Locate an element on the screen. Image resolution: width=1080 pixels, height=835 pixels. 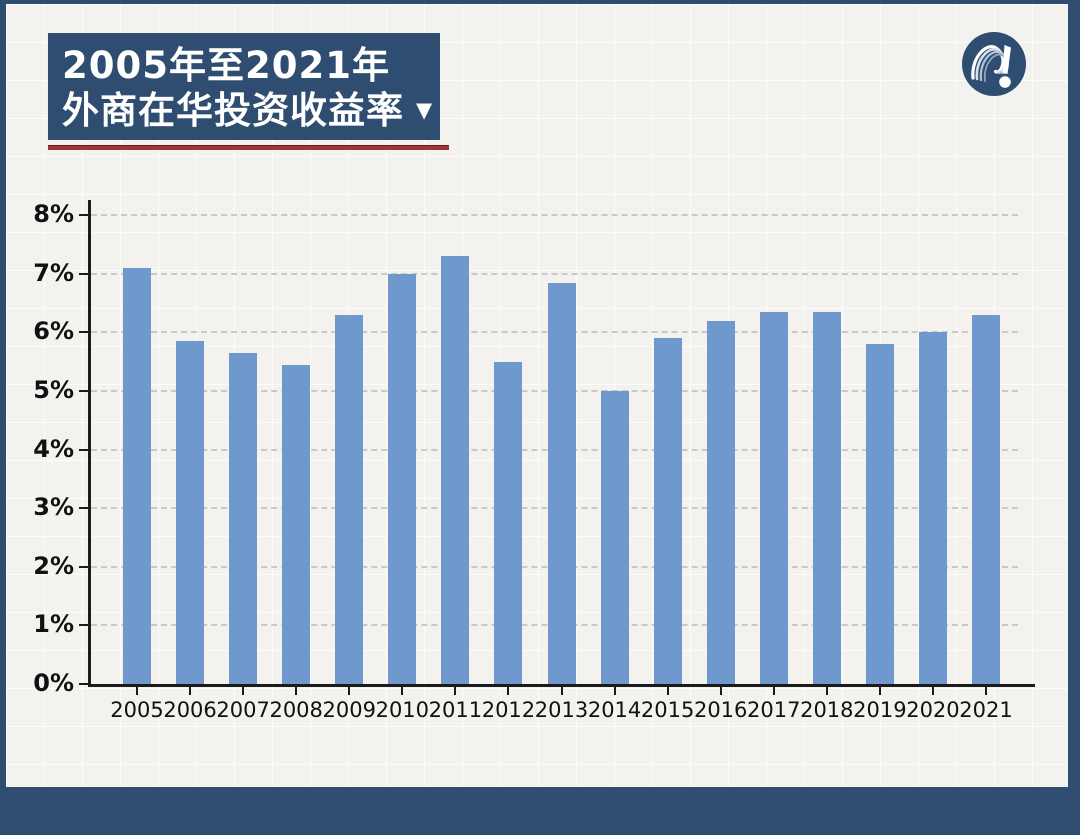
x-axis-label-2014: 2014 is located at coordinates (614, 710).